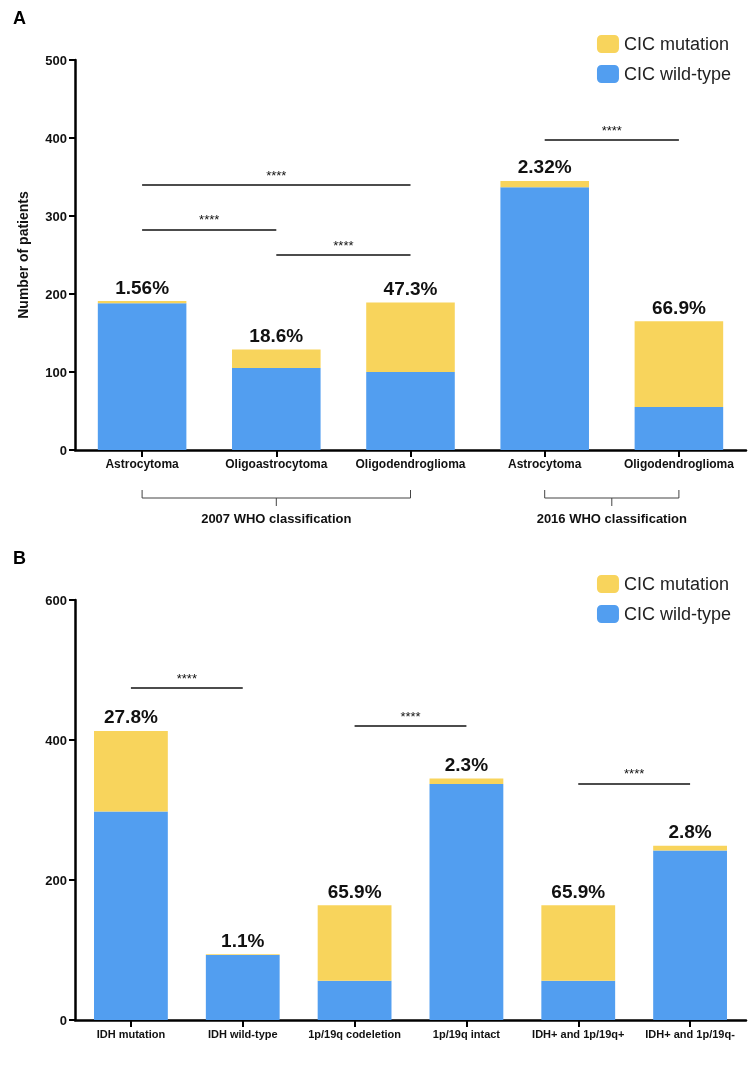 Image resolution: width=756 pixels, height=1088 pixels. I want to click on x-tick-label: IDH+ and 1p/19q+, so click(578, 1033).